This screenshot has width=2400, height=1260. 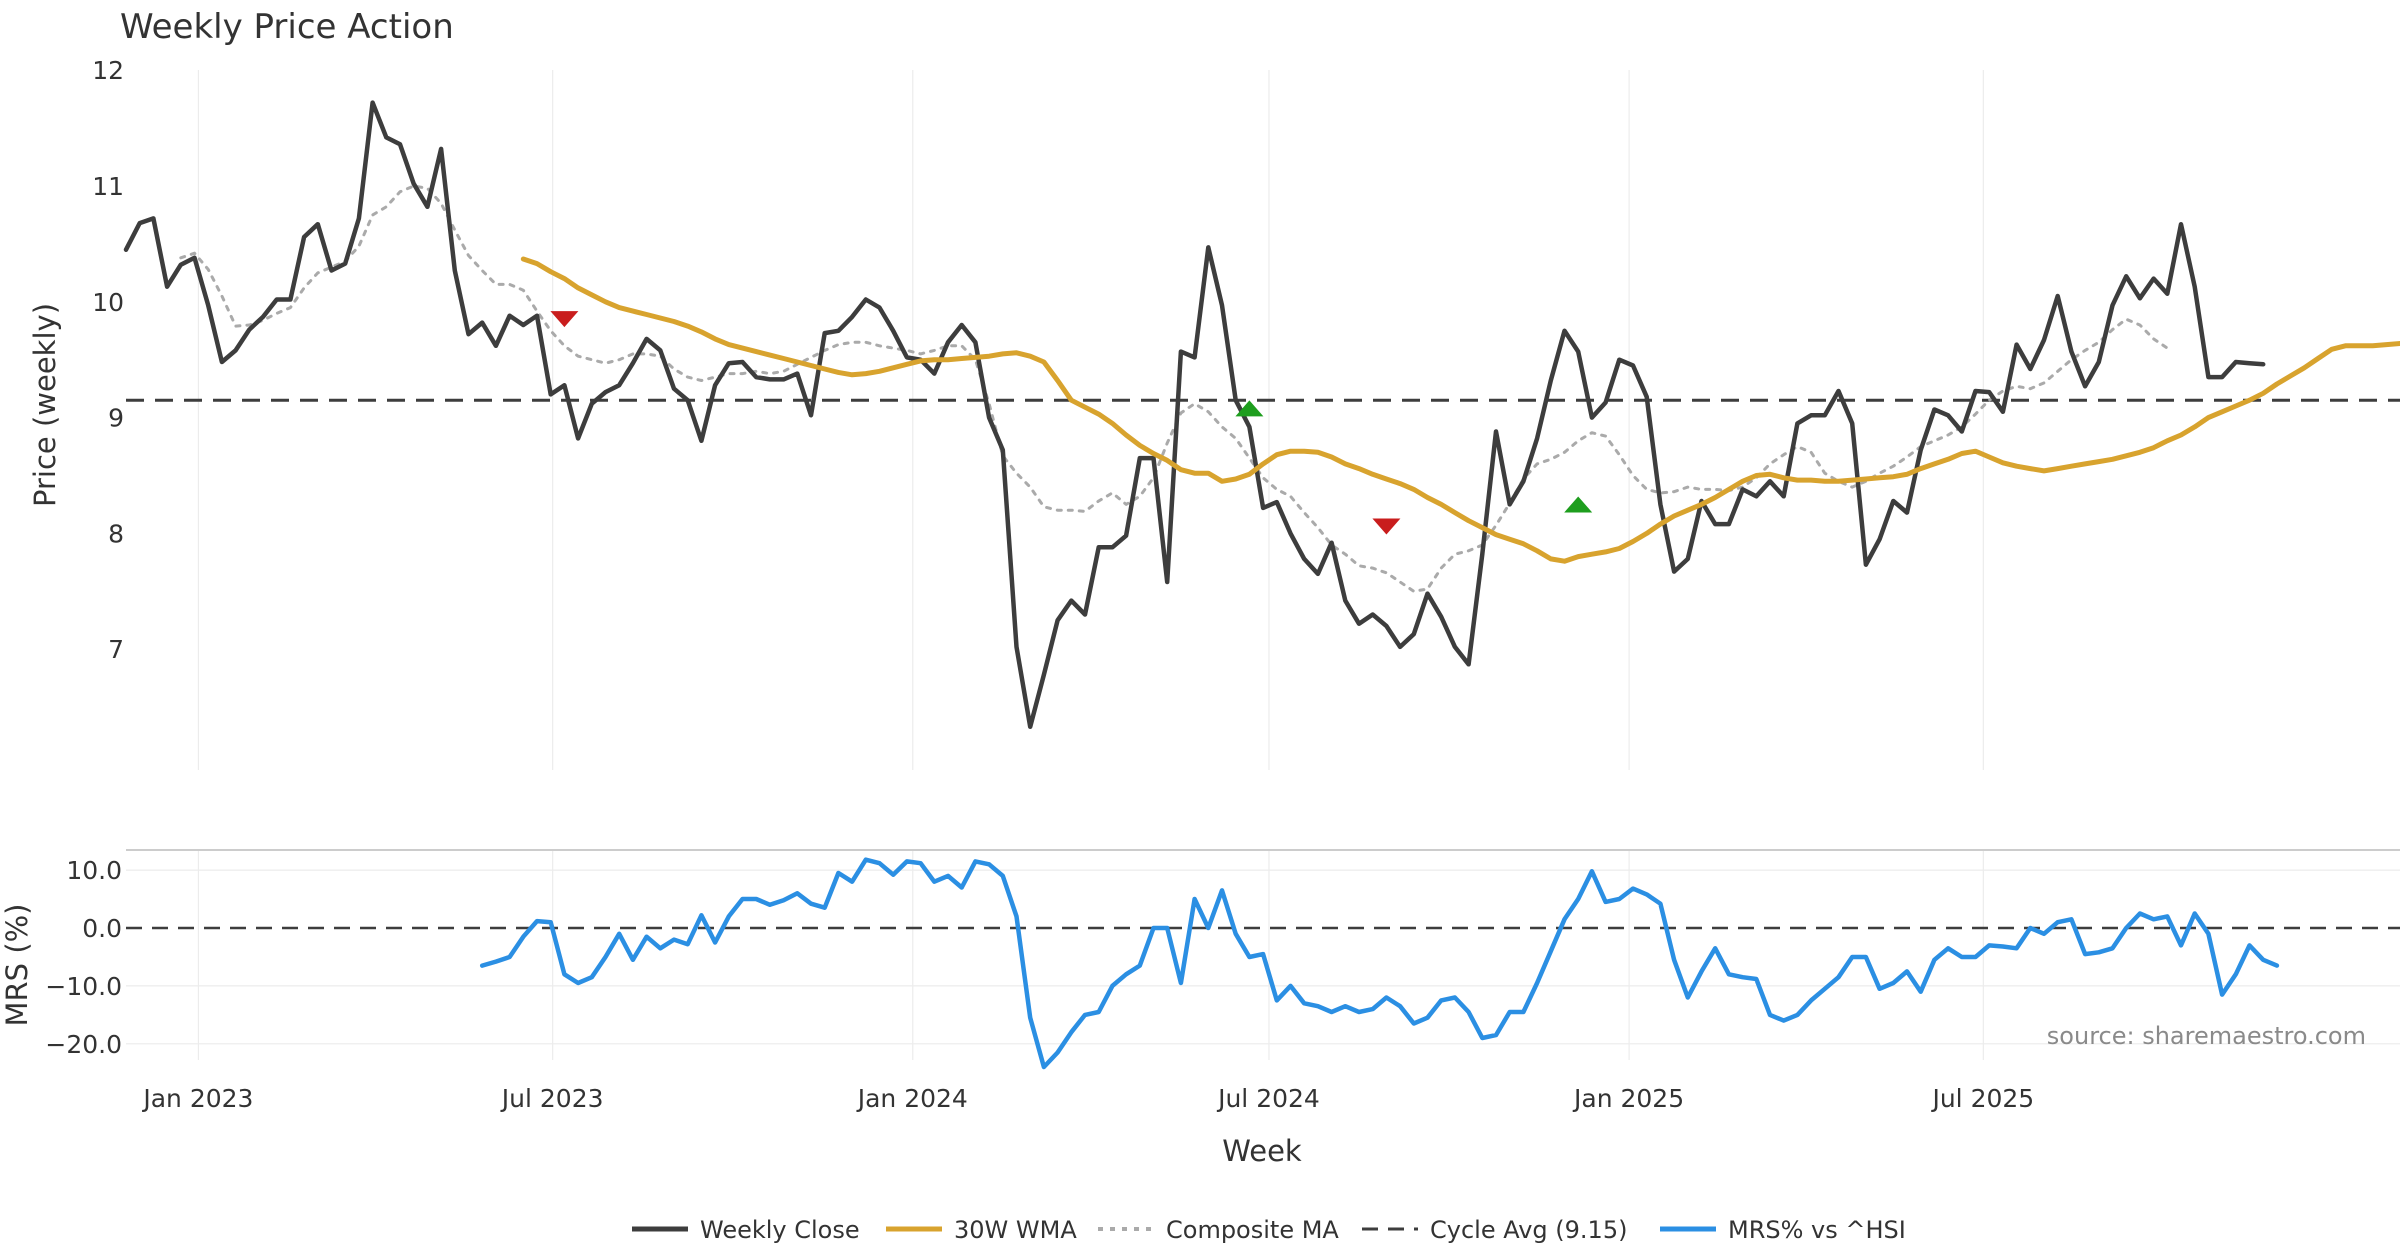 I want to click on price-y-tick-label: 8, so click(x=116, y=533).